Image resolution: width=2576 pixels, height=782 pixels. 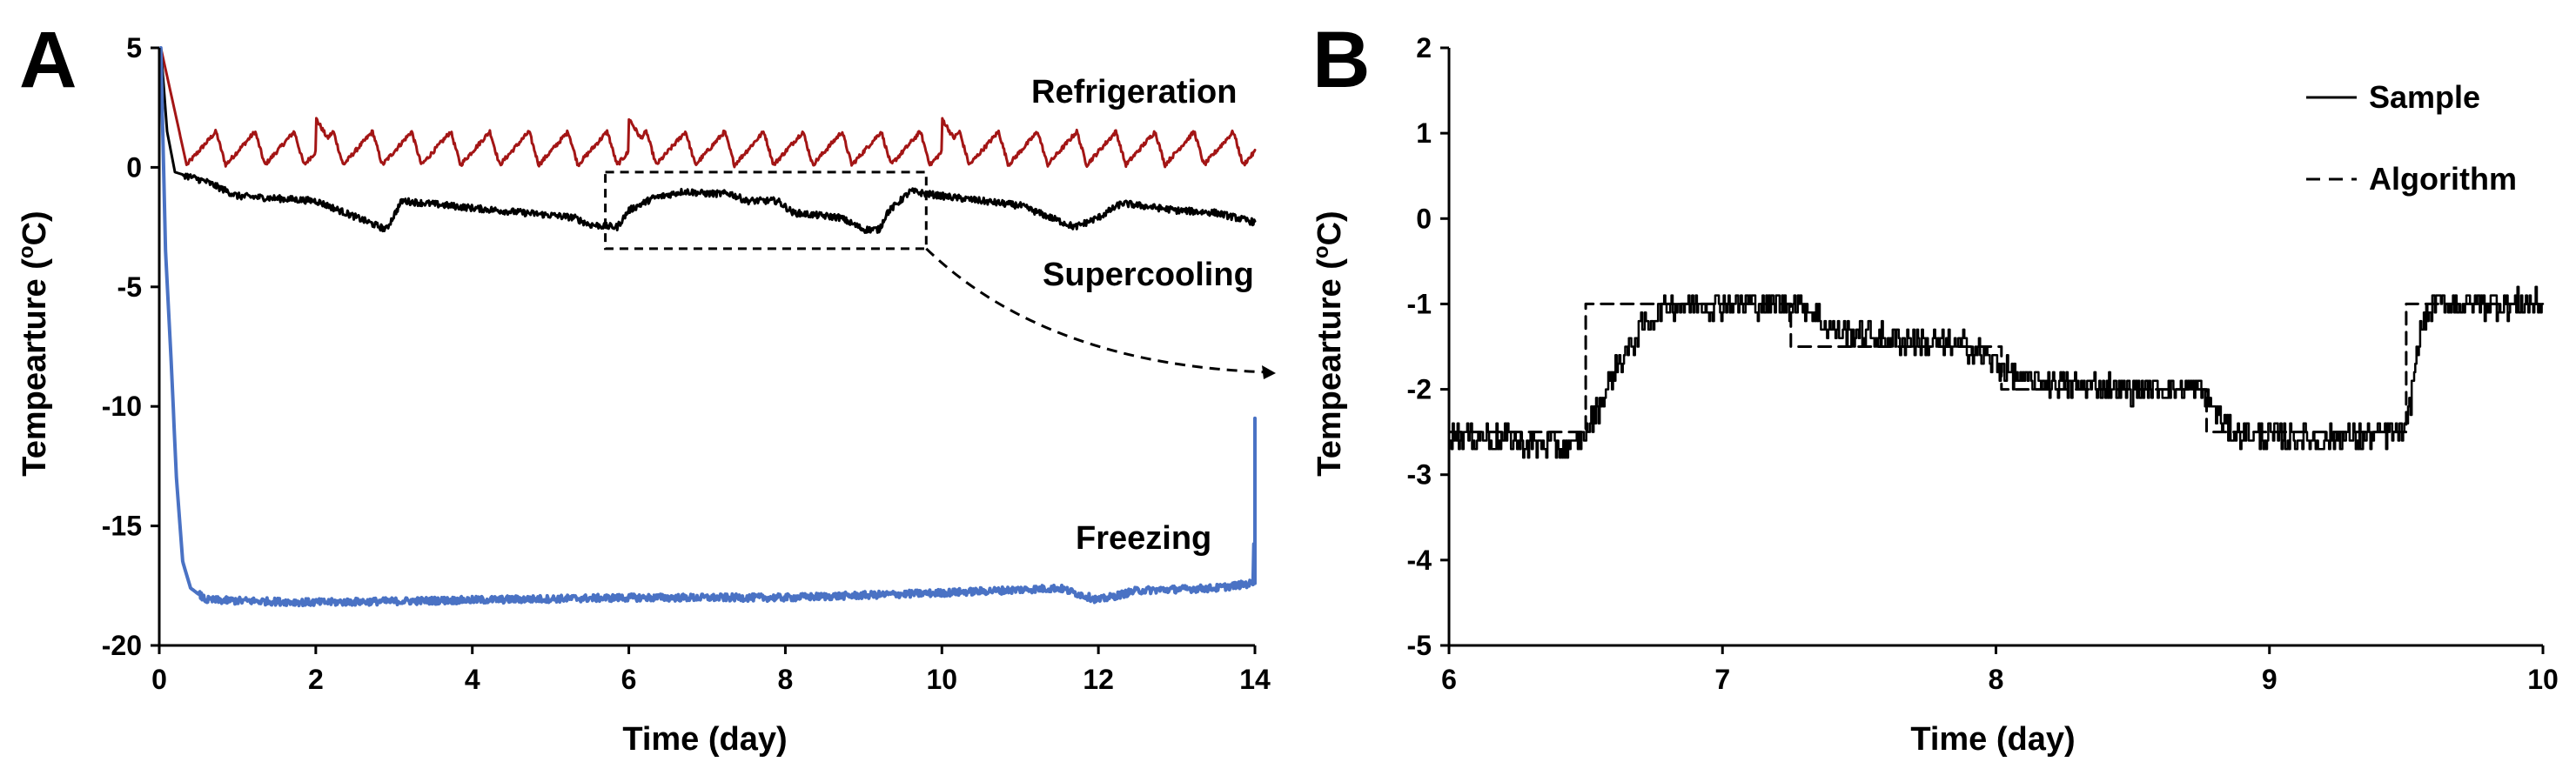 I want to click on panel-b-series, so click(x=1996, y=372).